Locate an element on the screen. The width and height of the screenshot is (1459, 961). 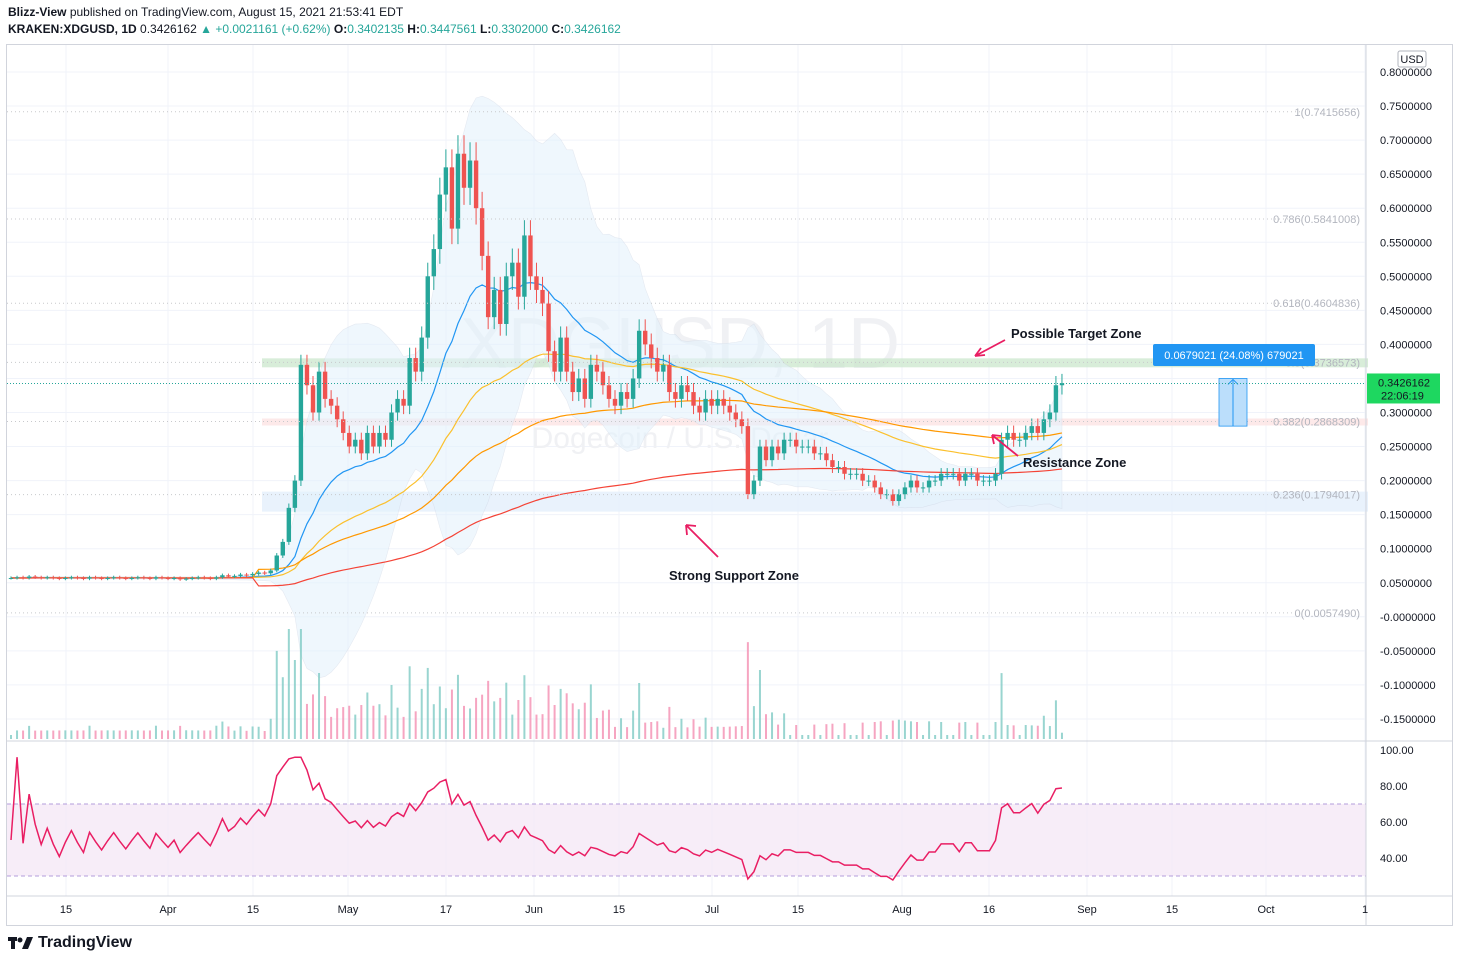
time-tick-label: 16 is located at coordinates (989, 910).